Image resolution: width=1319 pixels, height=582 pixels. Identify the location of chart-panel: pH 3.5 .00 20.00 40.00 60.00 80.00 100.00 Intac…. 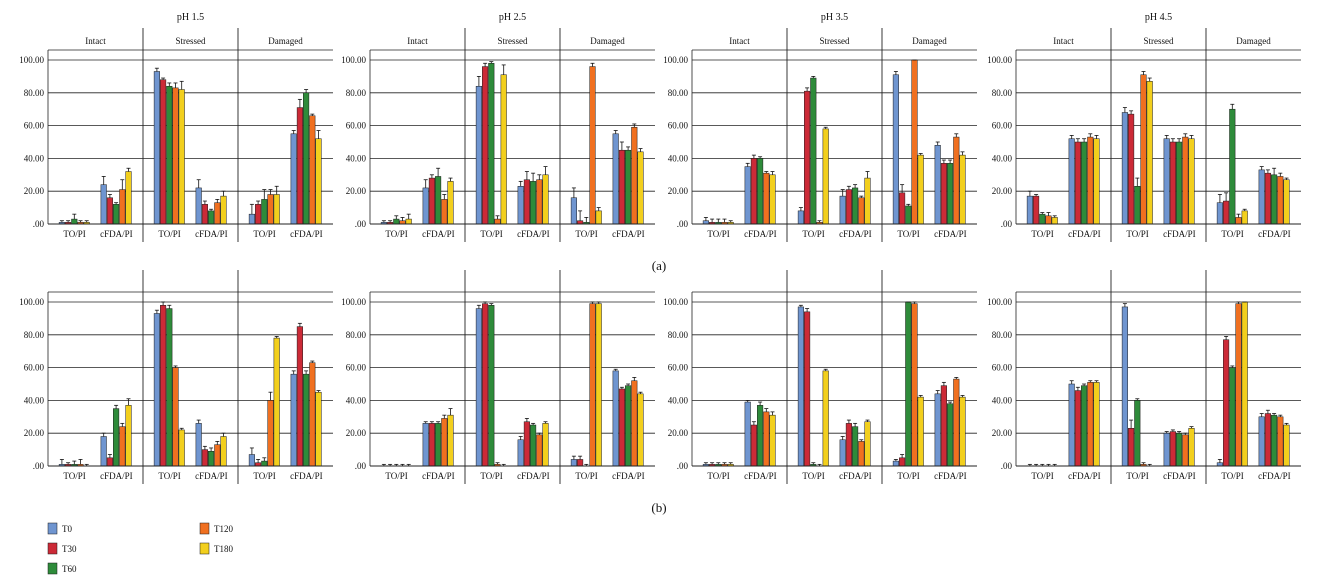
(820, 127).